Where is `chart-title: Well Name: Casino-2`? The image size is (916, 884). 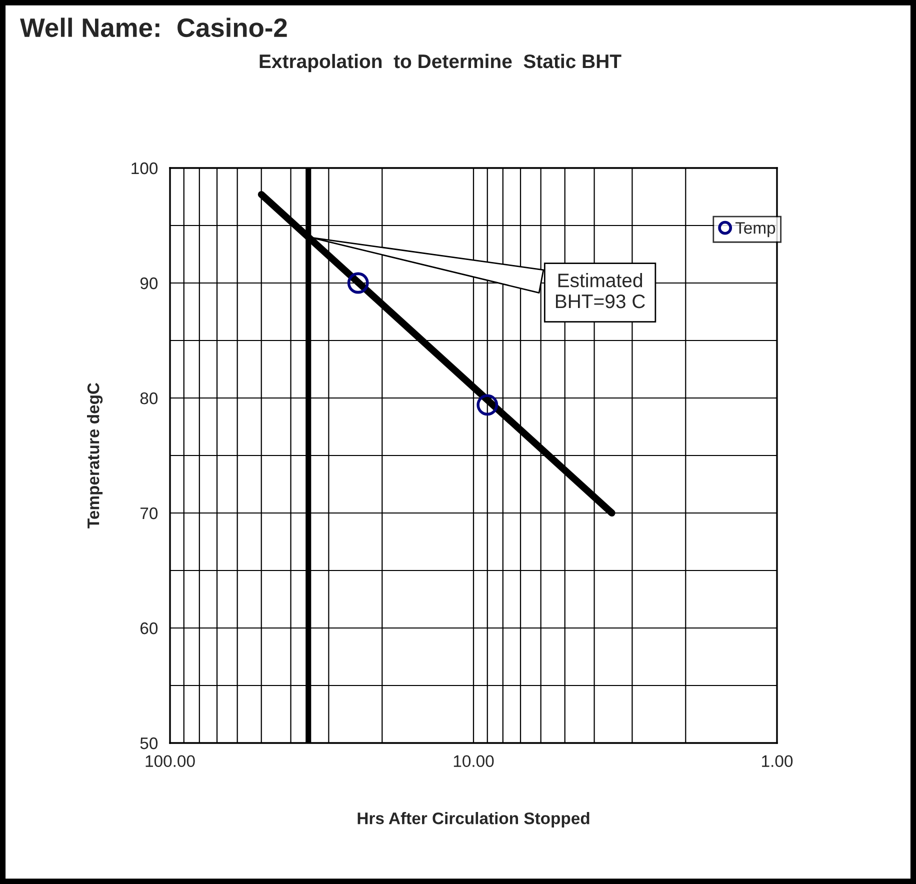 chart-title: Well Name: Casino-2 is located at coordinates (153, 28).